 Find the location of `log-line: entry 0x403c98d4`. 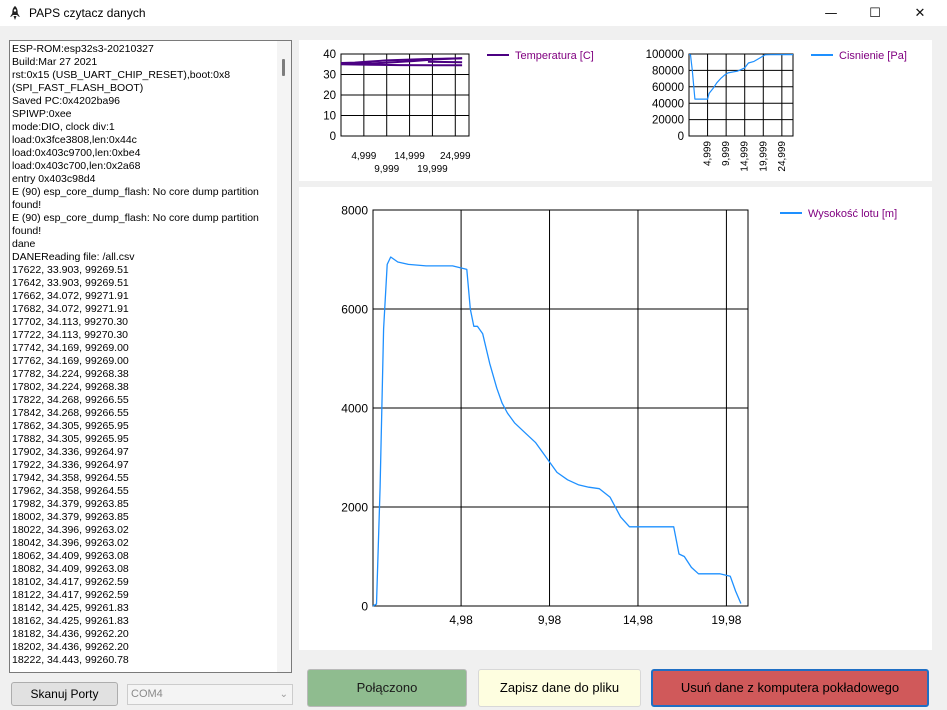

log-line: entry 0x403c98d4 is located at coordinates (54, 179).